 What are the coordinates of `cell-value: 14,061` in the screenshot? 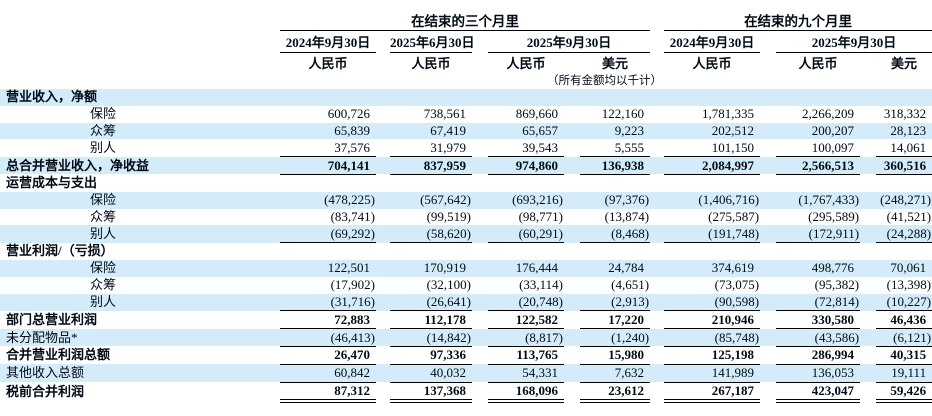 It's located at (908, 147).